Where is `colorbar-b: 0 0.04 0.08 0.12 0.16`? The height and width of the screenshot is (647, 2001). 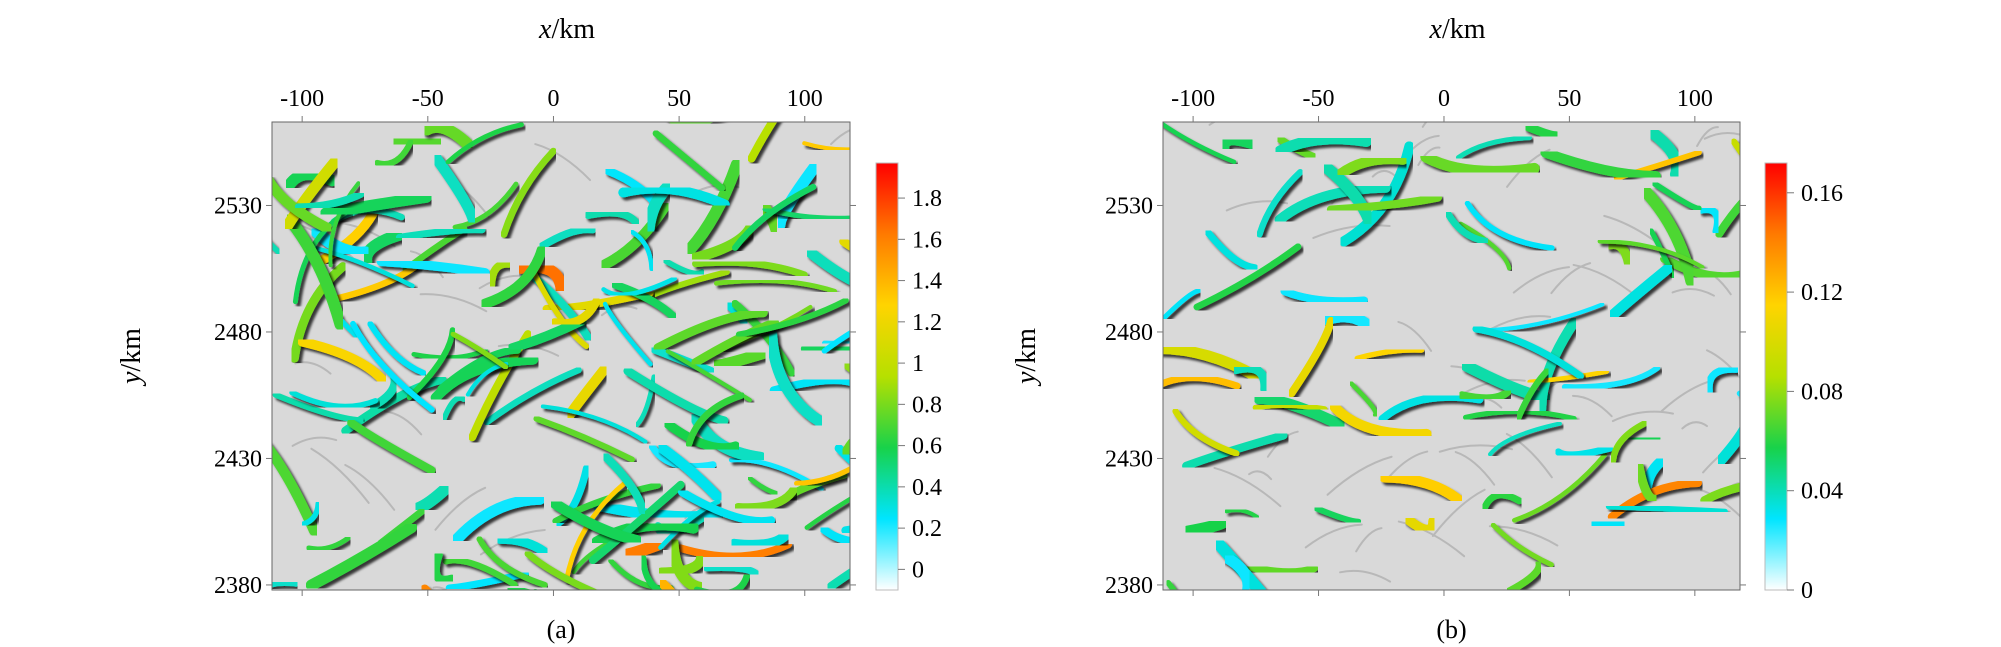
colorbar-b: 0 0.04 0.08 0.12 0.16 is located at coordinates (1803, 383).